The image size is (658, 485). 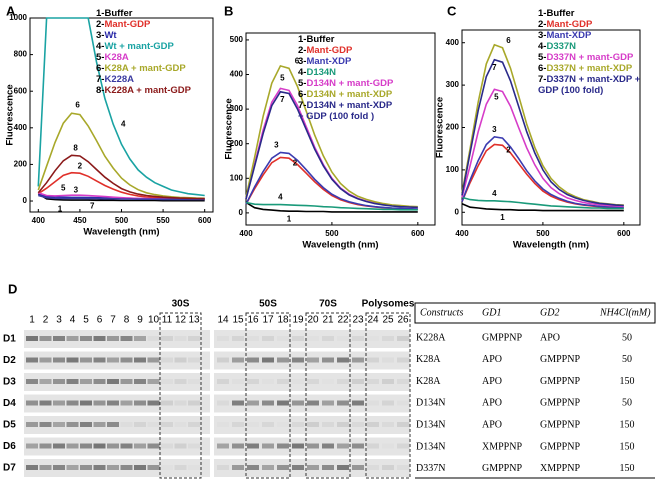 I want to click on legend-key: 5-, so click(x=542, y=57).